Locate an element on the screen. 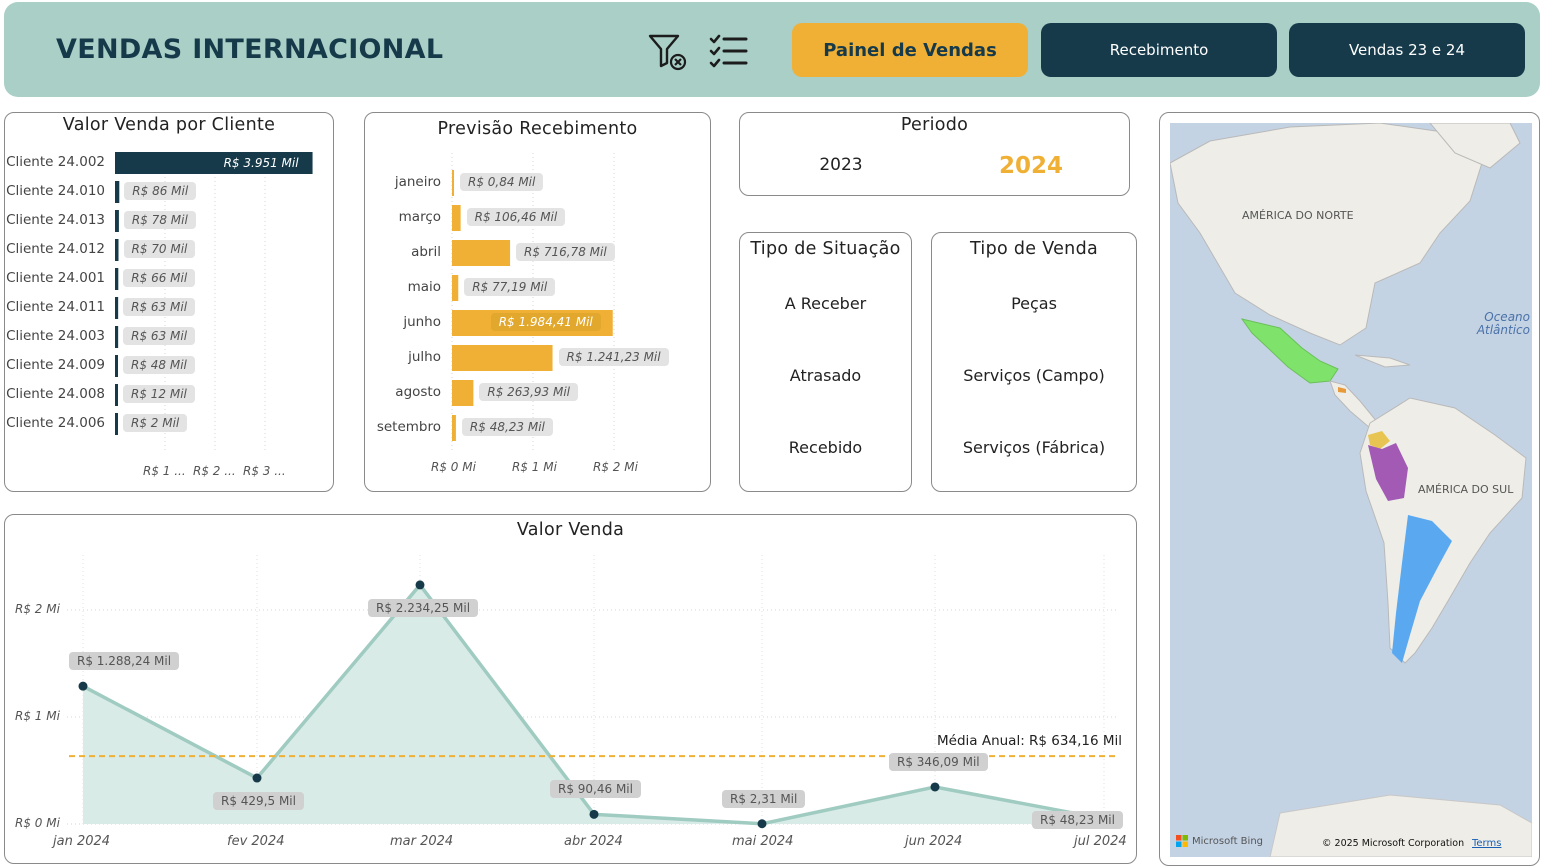 The width and height of the screenshot is (1546, 868). area-value-label: R$ 429,5 Mil is located at coordinates (258, 801).